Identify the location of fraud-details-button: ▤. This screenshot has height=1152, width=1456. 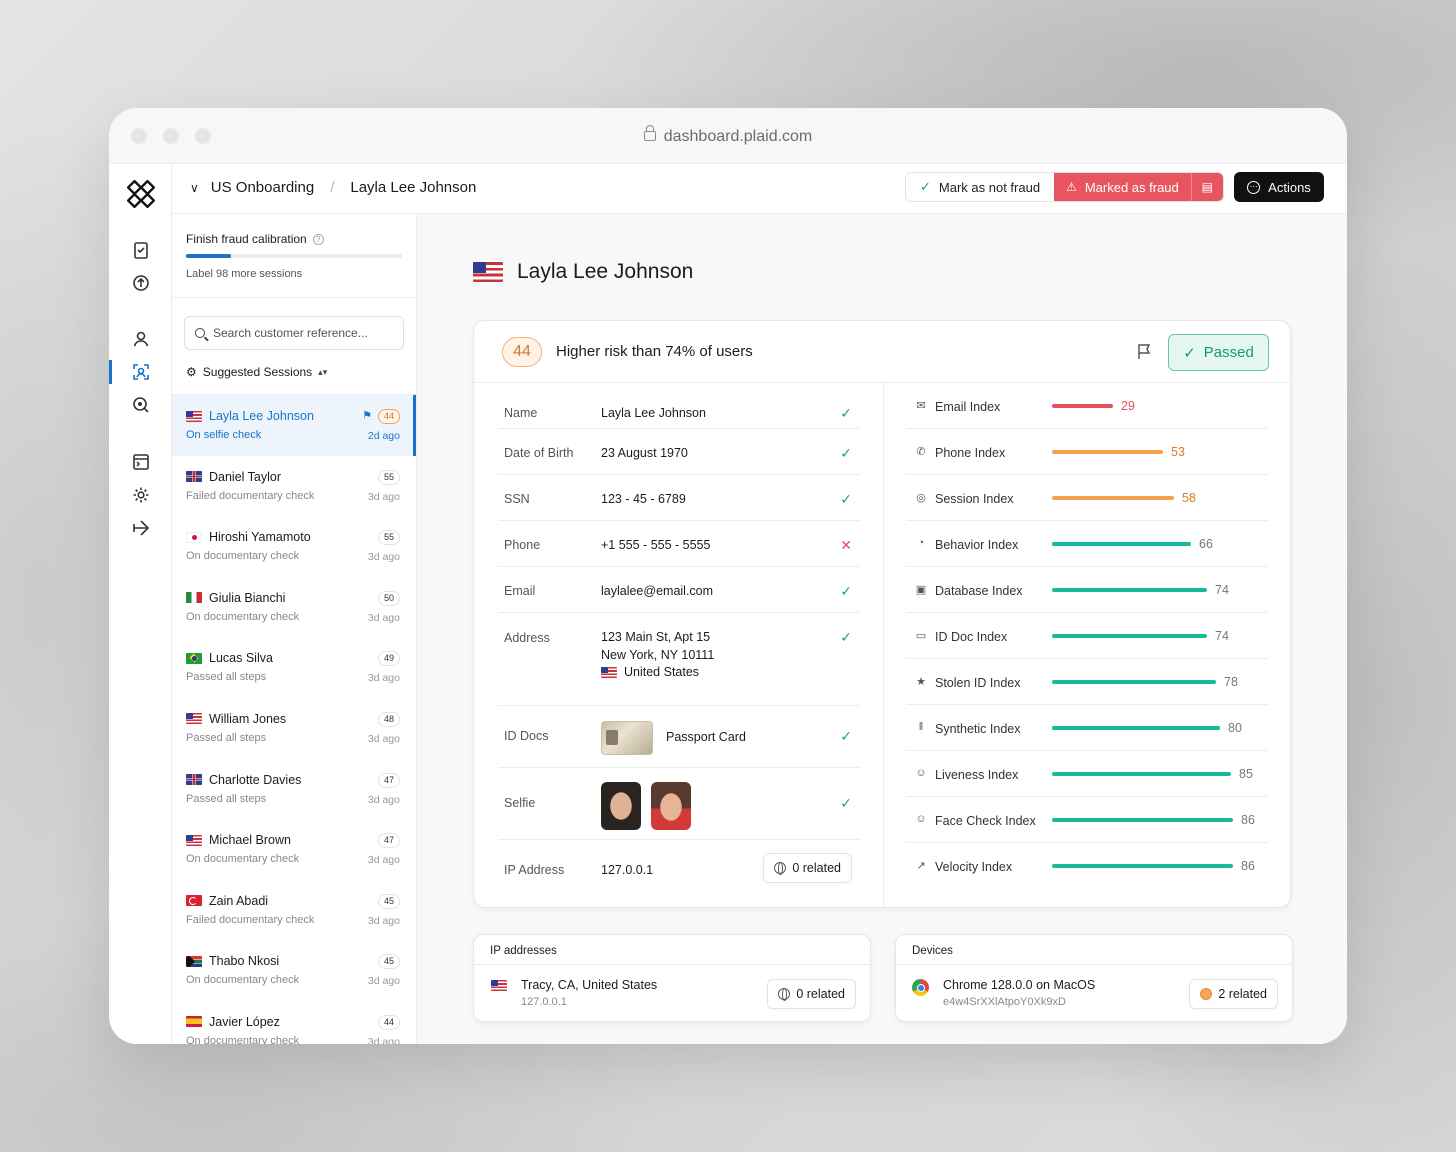
(1206, 187).